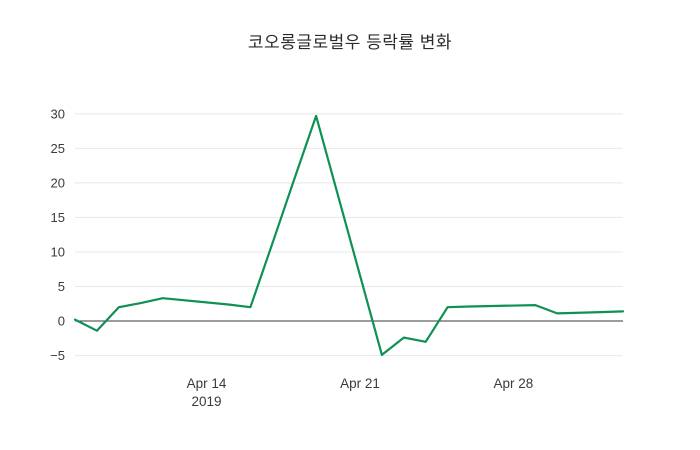 The height and width of the screenshot is (450, 700). Describe the element at coordinates (514, 383) in the screenshot. I see `x-tick-label: Apr 28` at that location.